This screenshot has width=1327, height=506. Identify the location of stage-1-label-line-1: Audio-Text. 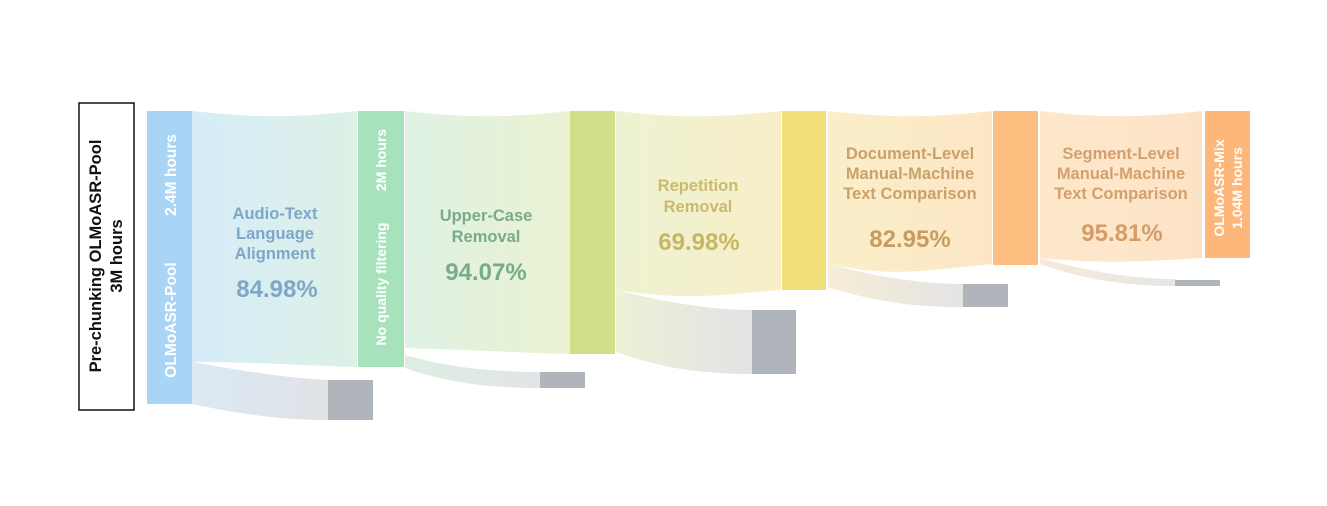
(275, 214).